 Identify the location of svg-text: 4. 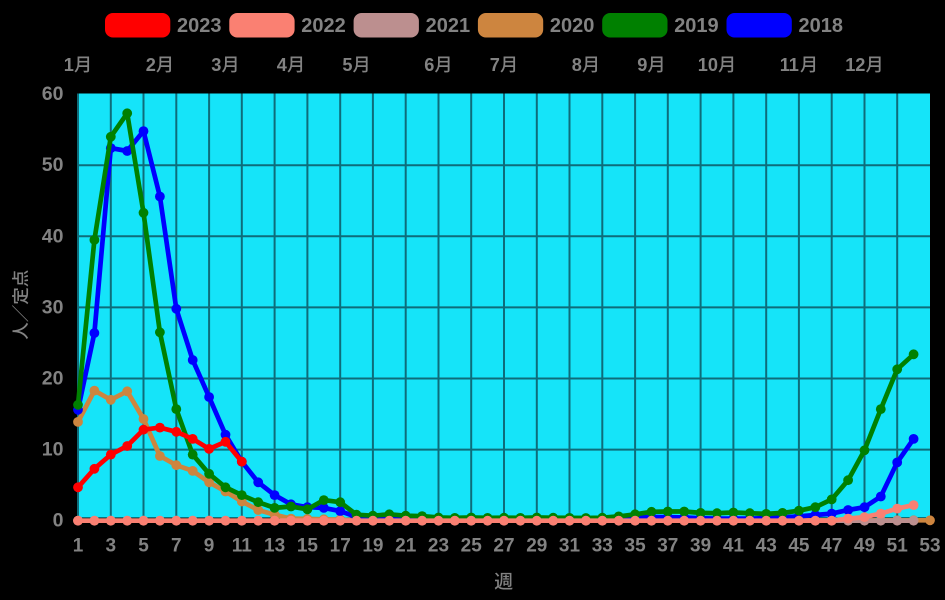
(282, 65).